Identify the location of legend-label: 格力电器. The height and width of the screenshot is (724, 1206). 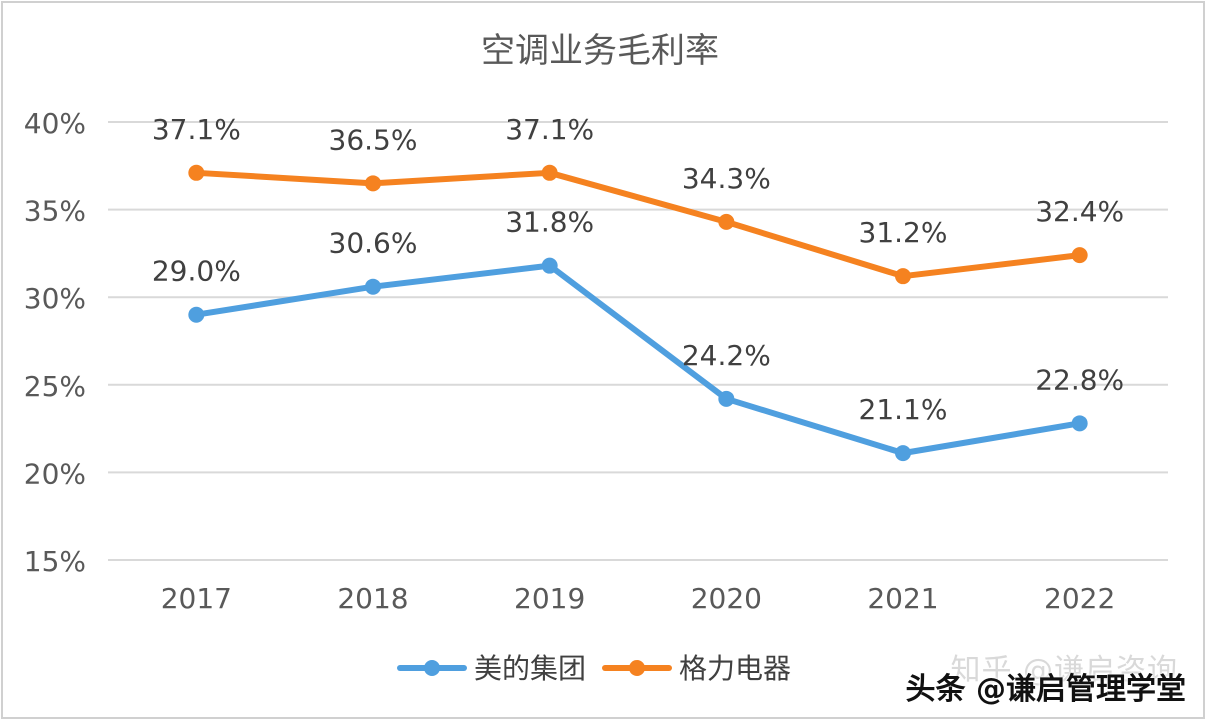
(735, 668).